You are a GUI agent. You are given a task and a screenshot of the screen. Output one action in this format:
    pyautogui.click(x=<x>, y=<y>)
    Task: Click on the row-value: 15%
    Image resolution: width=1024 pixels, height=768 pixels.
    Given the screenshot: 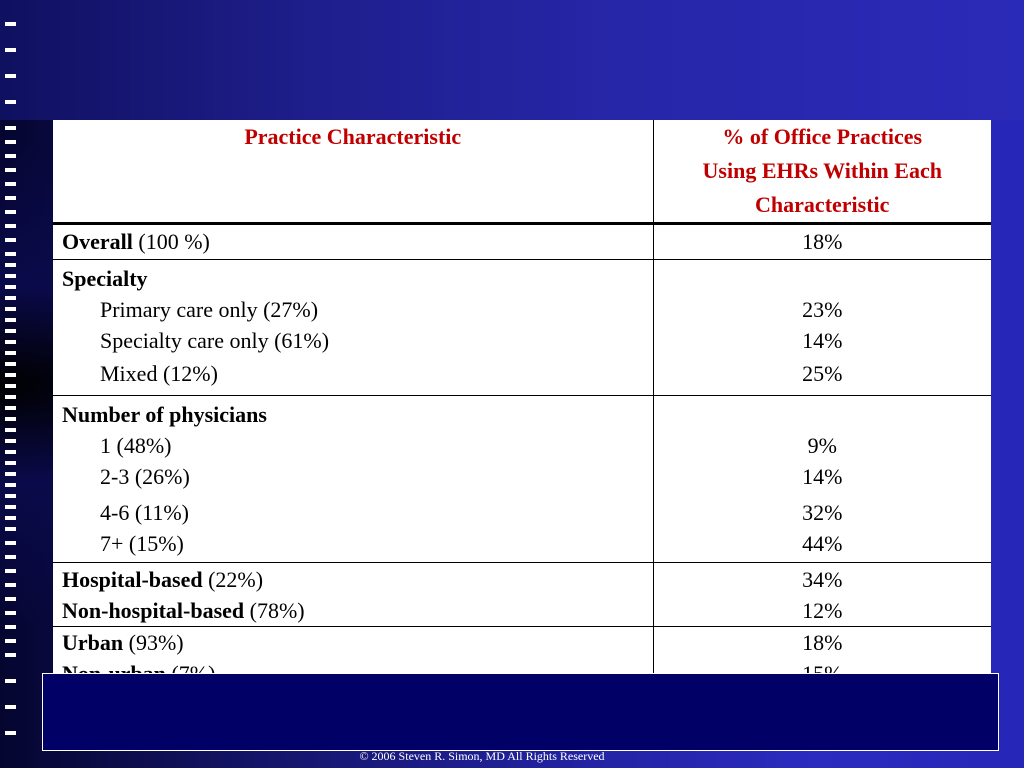 What is the action you would take?
    pyautogui.click(x=822, y=667)
    